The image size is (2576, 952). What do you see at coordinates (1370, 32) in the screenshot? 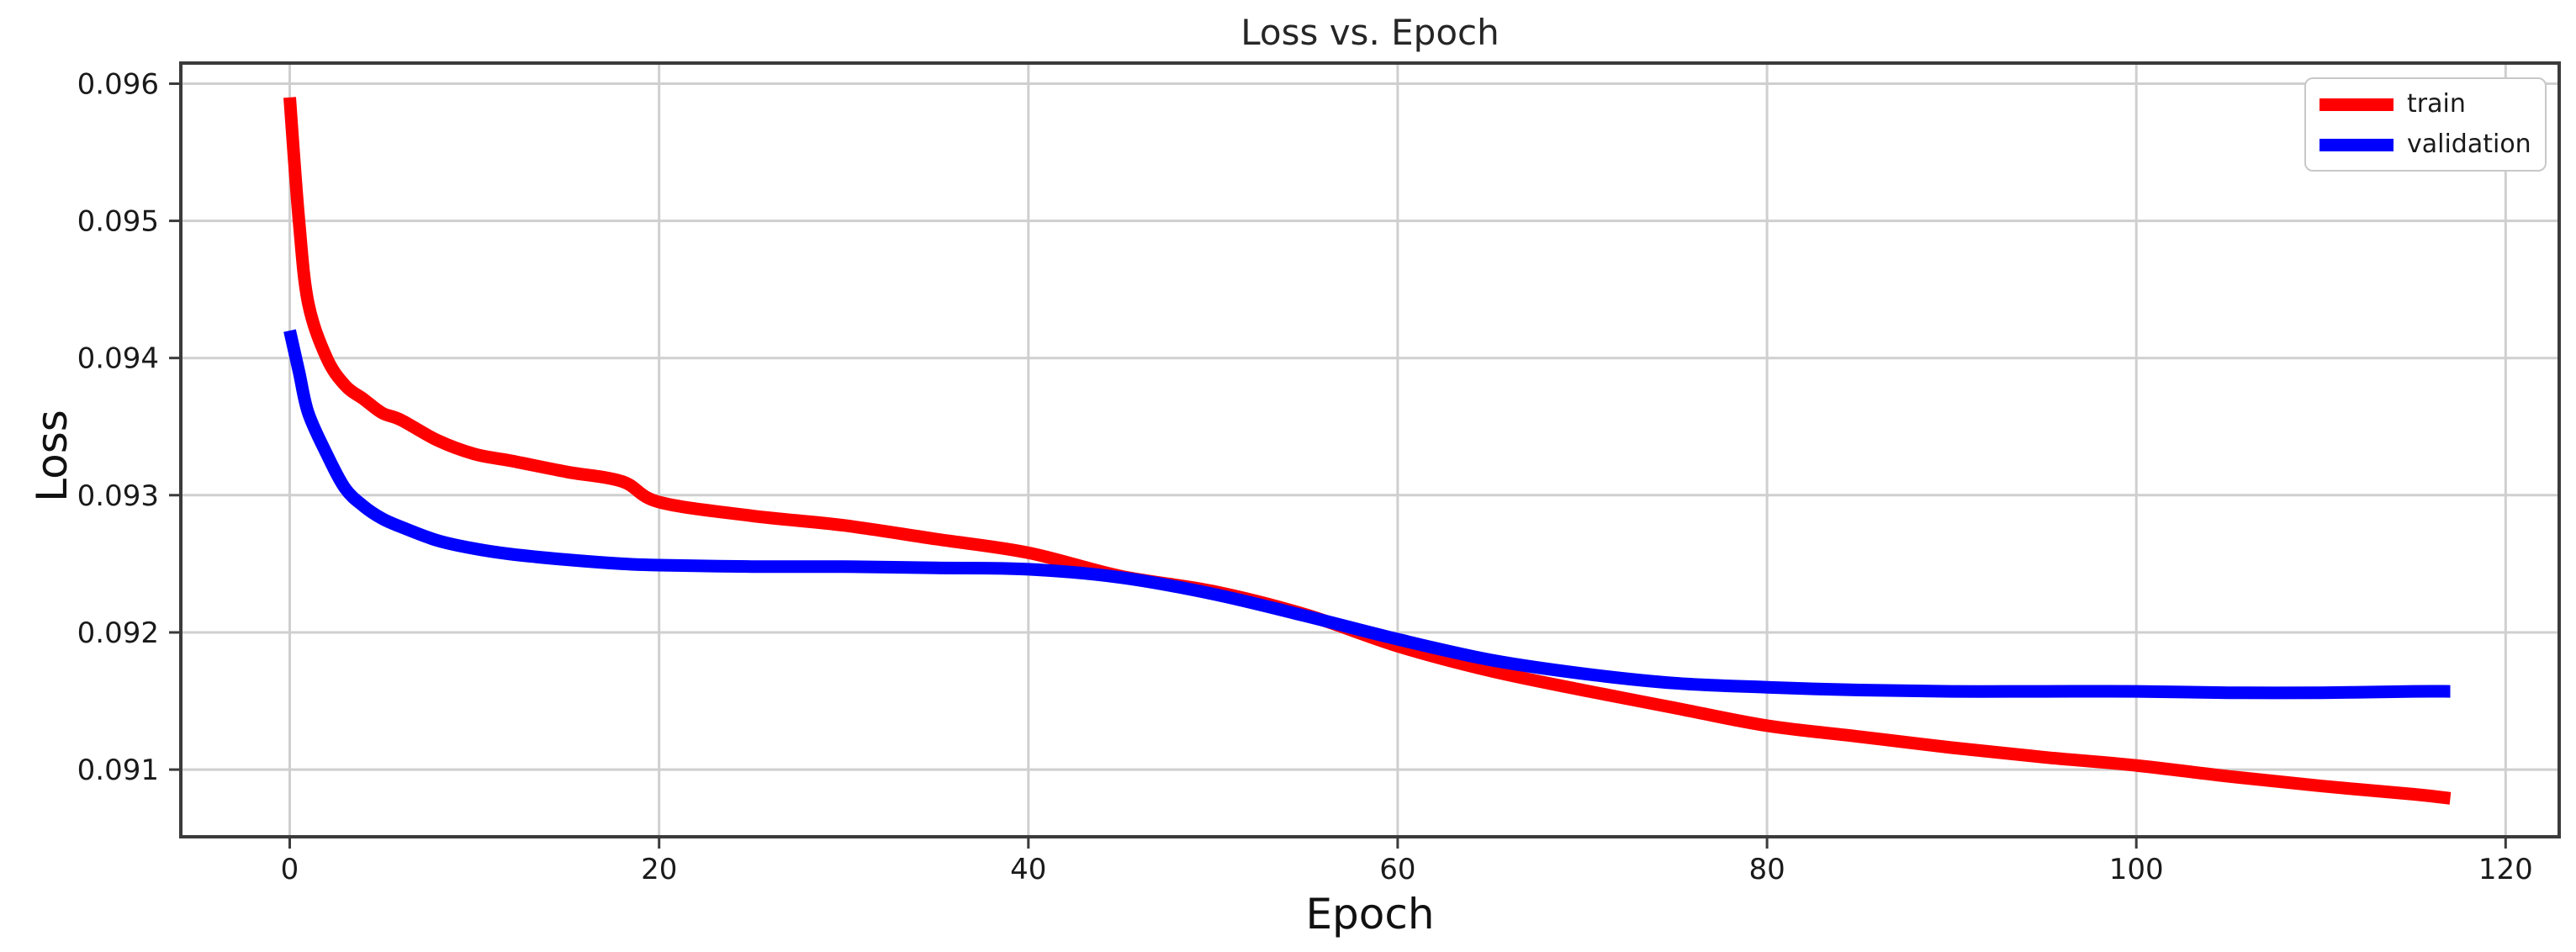
I see `chart-title: Loss vs. Epoch` at bounding box center [1370, 32].